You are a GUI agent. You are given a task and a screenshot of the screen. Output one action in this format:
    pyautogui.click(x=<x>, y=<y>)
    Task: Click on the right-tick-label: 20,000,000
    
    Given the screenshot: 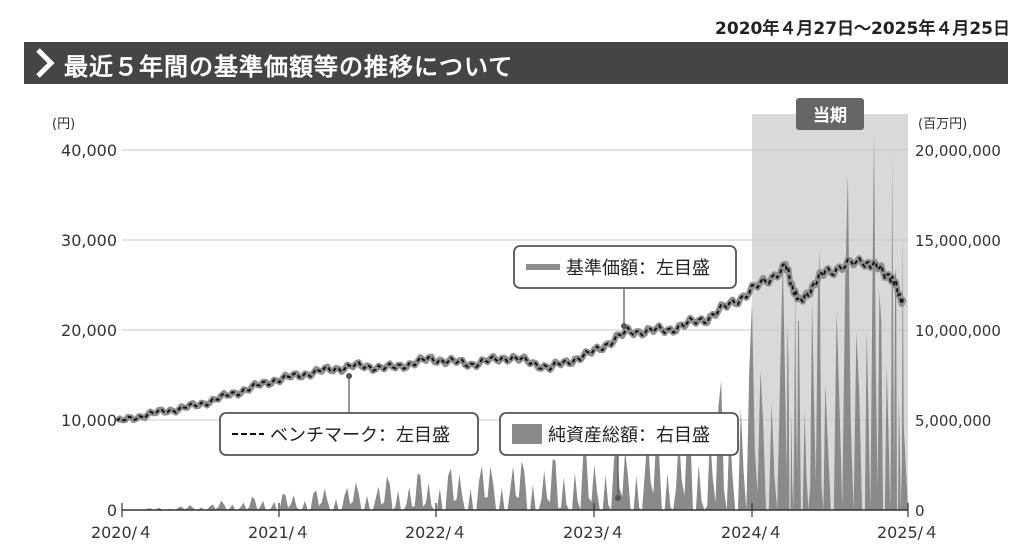 What is the action you would take?
    pyautogui.click(x=958, y=151)
    